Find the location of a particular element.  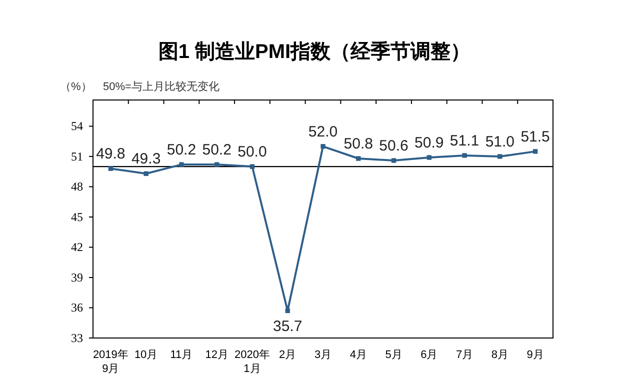

data-label: 49.8 is located at coordinates (111, 154).